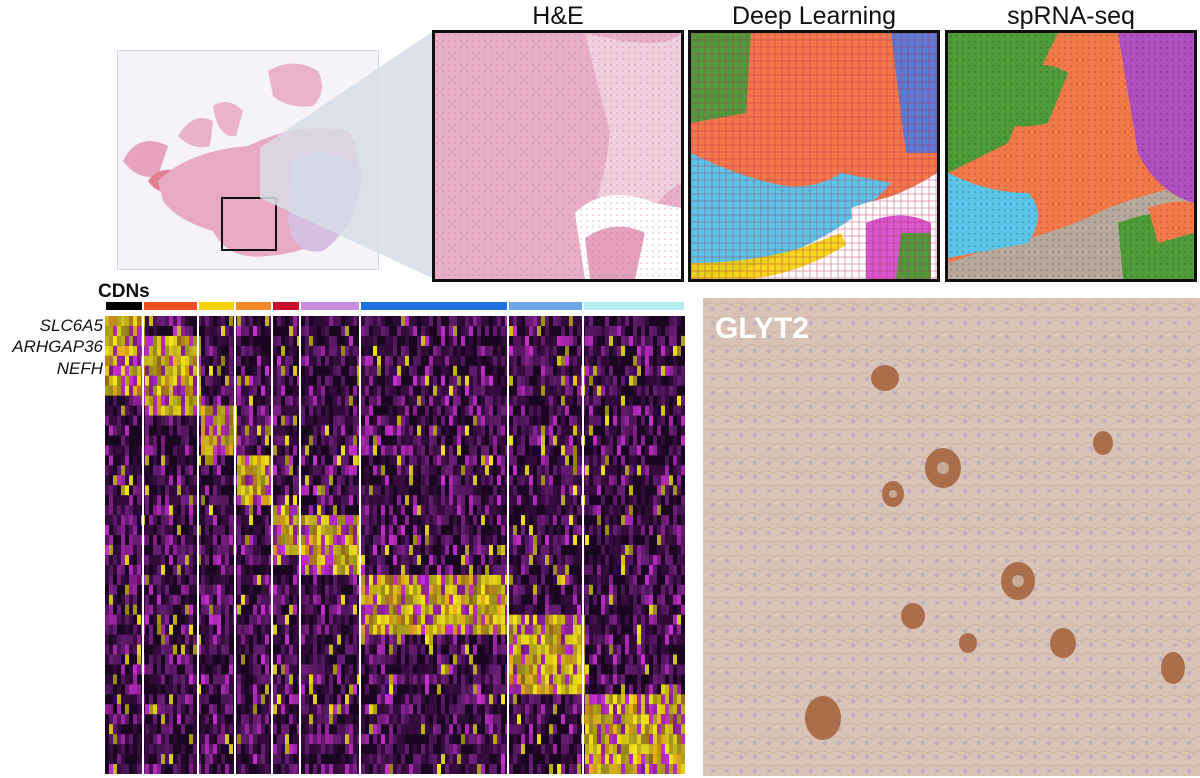  Describe the element at coordinates (558, 16) in the screenshot. I see `he-title: H&E` at that location.